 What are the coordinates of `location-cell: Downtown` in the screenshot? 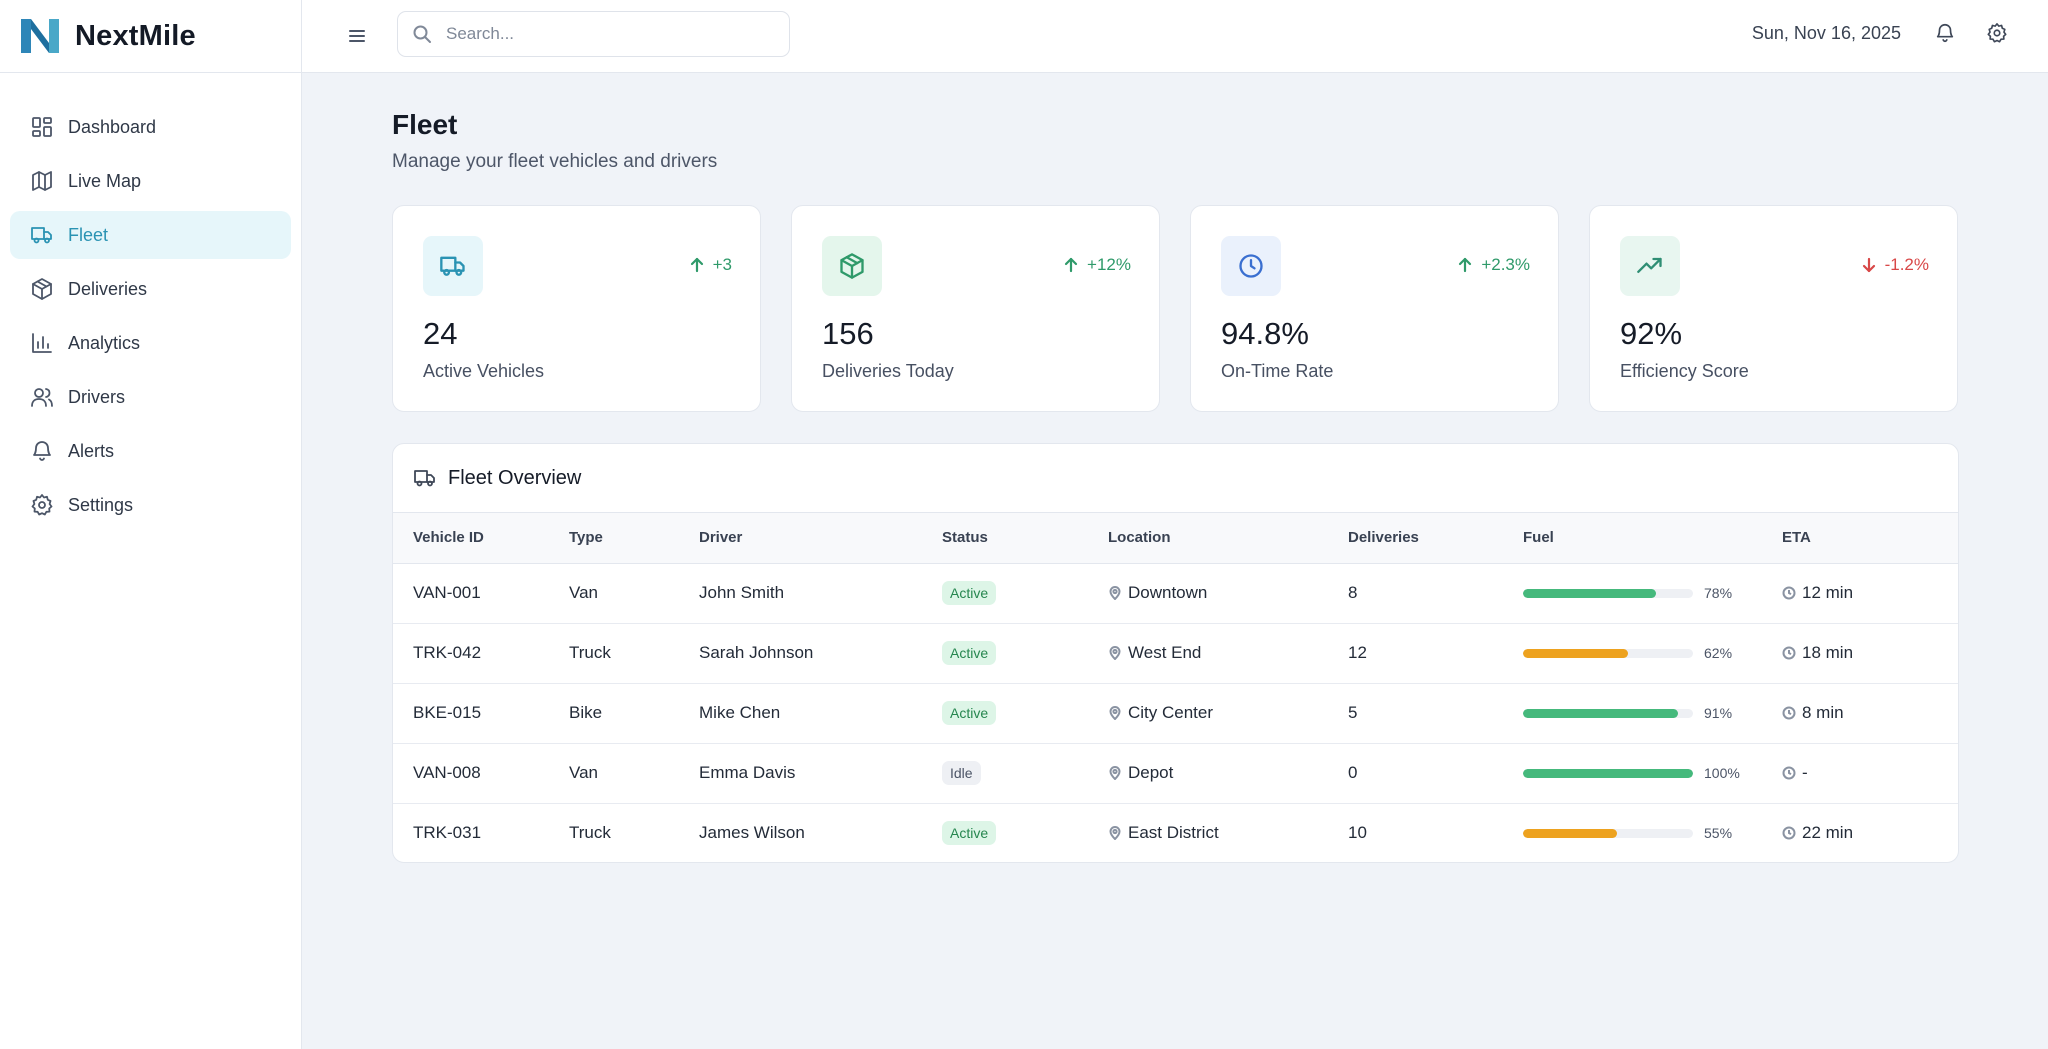 It's located at (1228, 593).